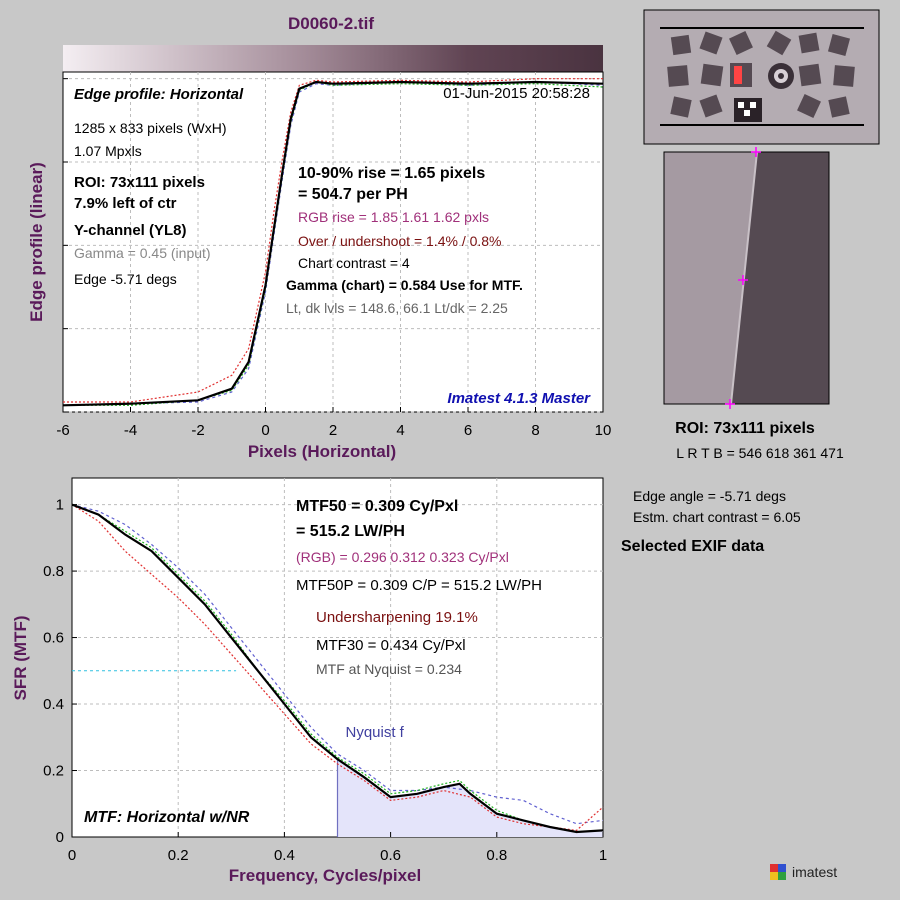 The image size is (900, 900). What do you see at coordinates (350, 531) in the screenshot?
I see `mtf50-lwph: = 515.2 LW/PH` at bounding box center [350, 531].